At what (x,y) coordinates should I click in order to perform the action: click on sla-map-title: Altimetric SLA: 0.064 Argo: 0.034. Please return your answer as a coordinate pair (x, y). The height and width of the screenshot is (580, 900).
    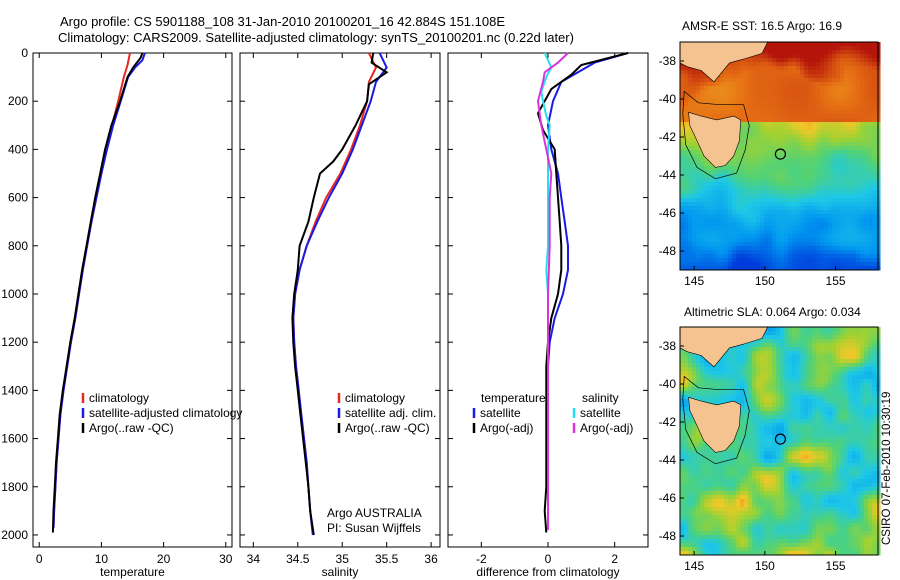
    Looking at the image, I should click on (772, 312).